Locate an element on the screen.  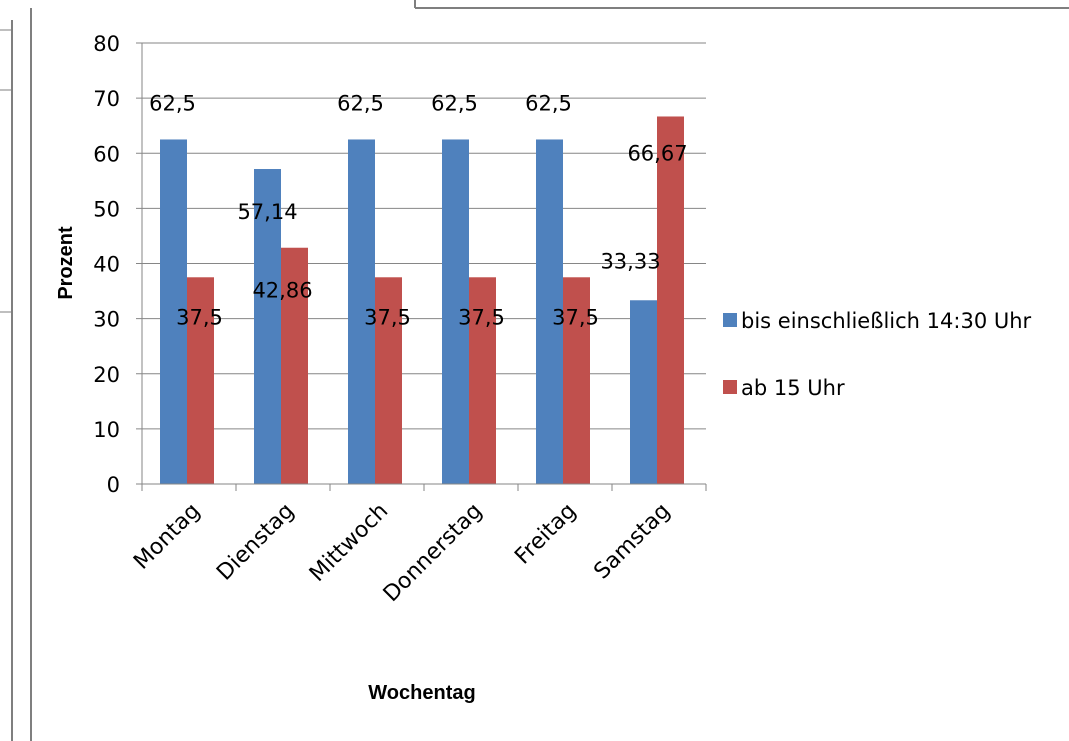
legend-label-series-1: bis einschließlich 14:30 Uhr is located at coordinates (886, 321).